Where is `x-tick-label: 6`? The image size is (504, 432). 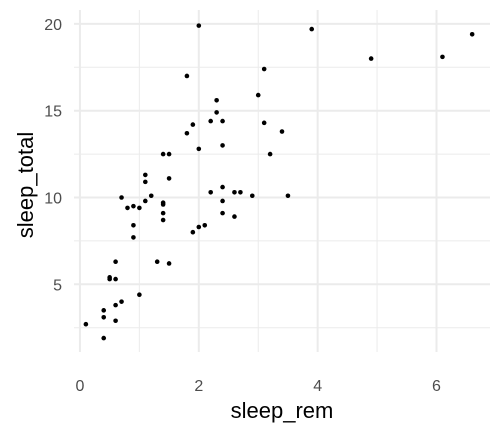
x-tick-label: 6 is located at coordinates (436, 386).